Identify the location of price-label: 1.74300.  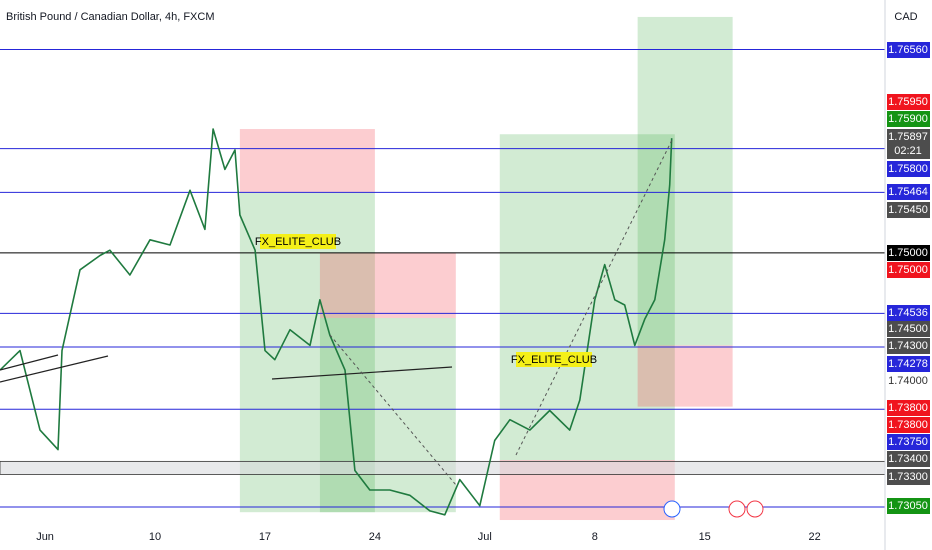
(908, 346).